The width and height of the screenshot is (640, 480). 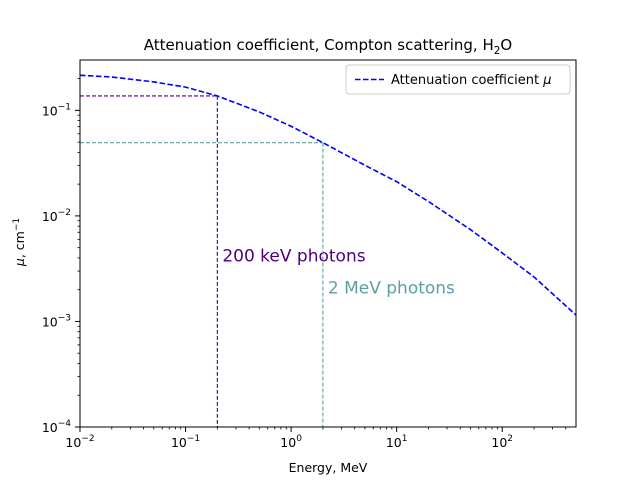 I want to click on x-tick-label-1: 10⁻¹, so click(x=185, y=442).